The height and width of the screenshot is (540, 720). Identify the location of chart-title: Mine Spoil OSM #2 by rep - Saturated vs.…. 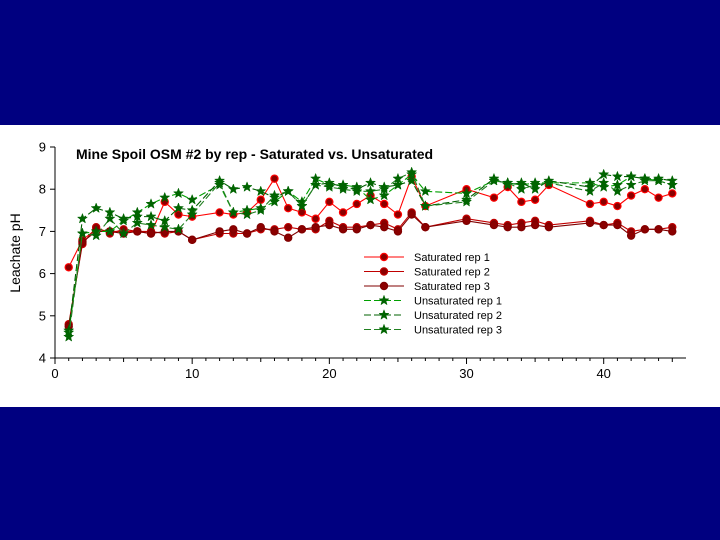
(254, 154).